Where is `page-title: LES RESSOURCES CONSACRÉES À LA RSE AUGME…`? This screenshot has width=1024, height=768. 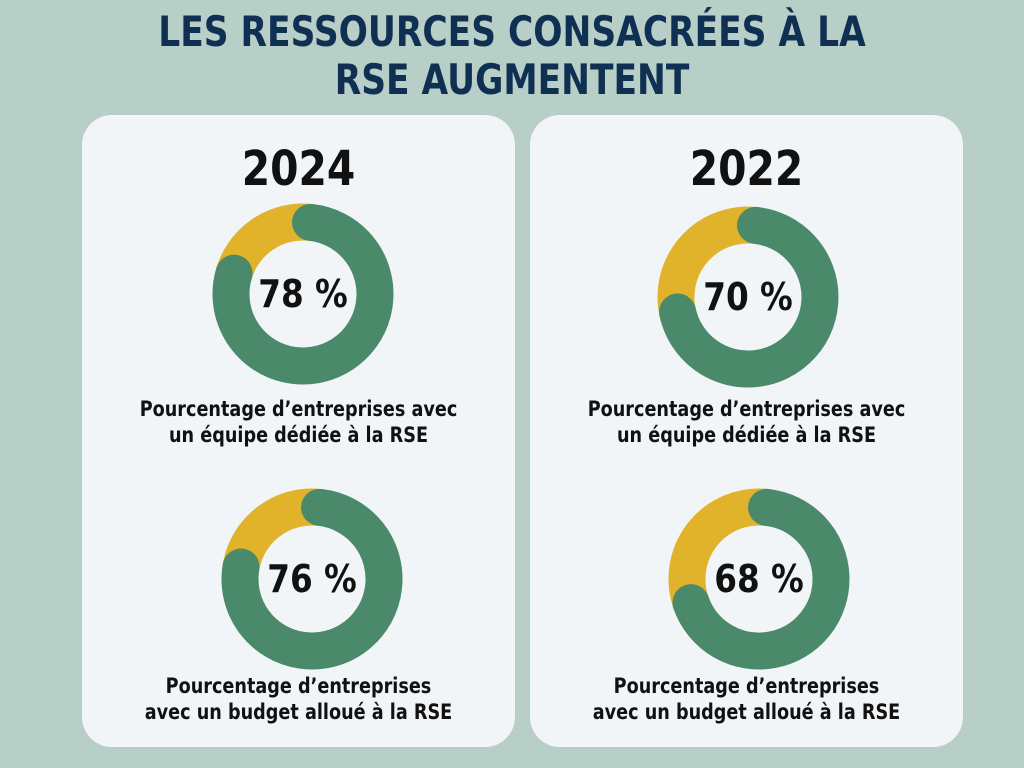
page-title: LES RESSOURCES CONSACRÉES À LA RSE AUGME… is located at coordinates (512, 56).